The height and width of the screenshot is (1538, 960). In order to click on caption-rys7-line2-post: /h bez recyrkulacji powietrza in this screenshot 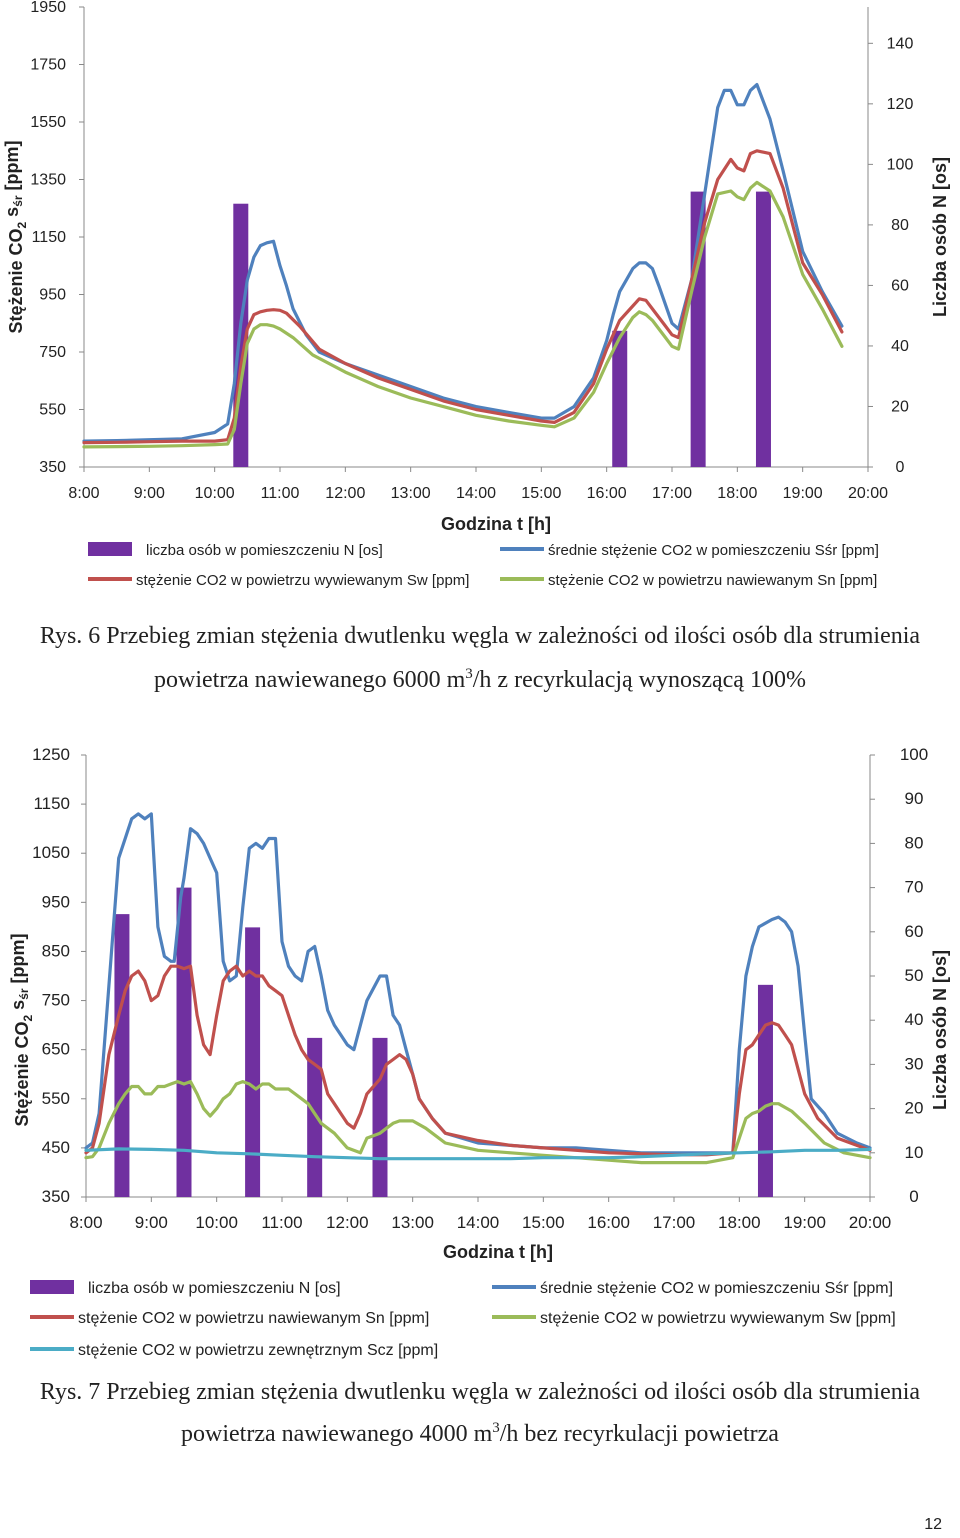, I will do `click(639, 1434)`.